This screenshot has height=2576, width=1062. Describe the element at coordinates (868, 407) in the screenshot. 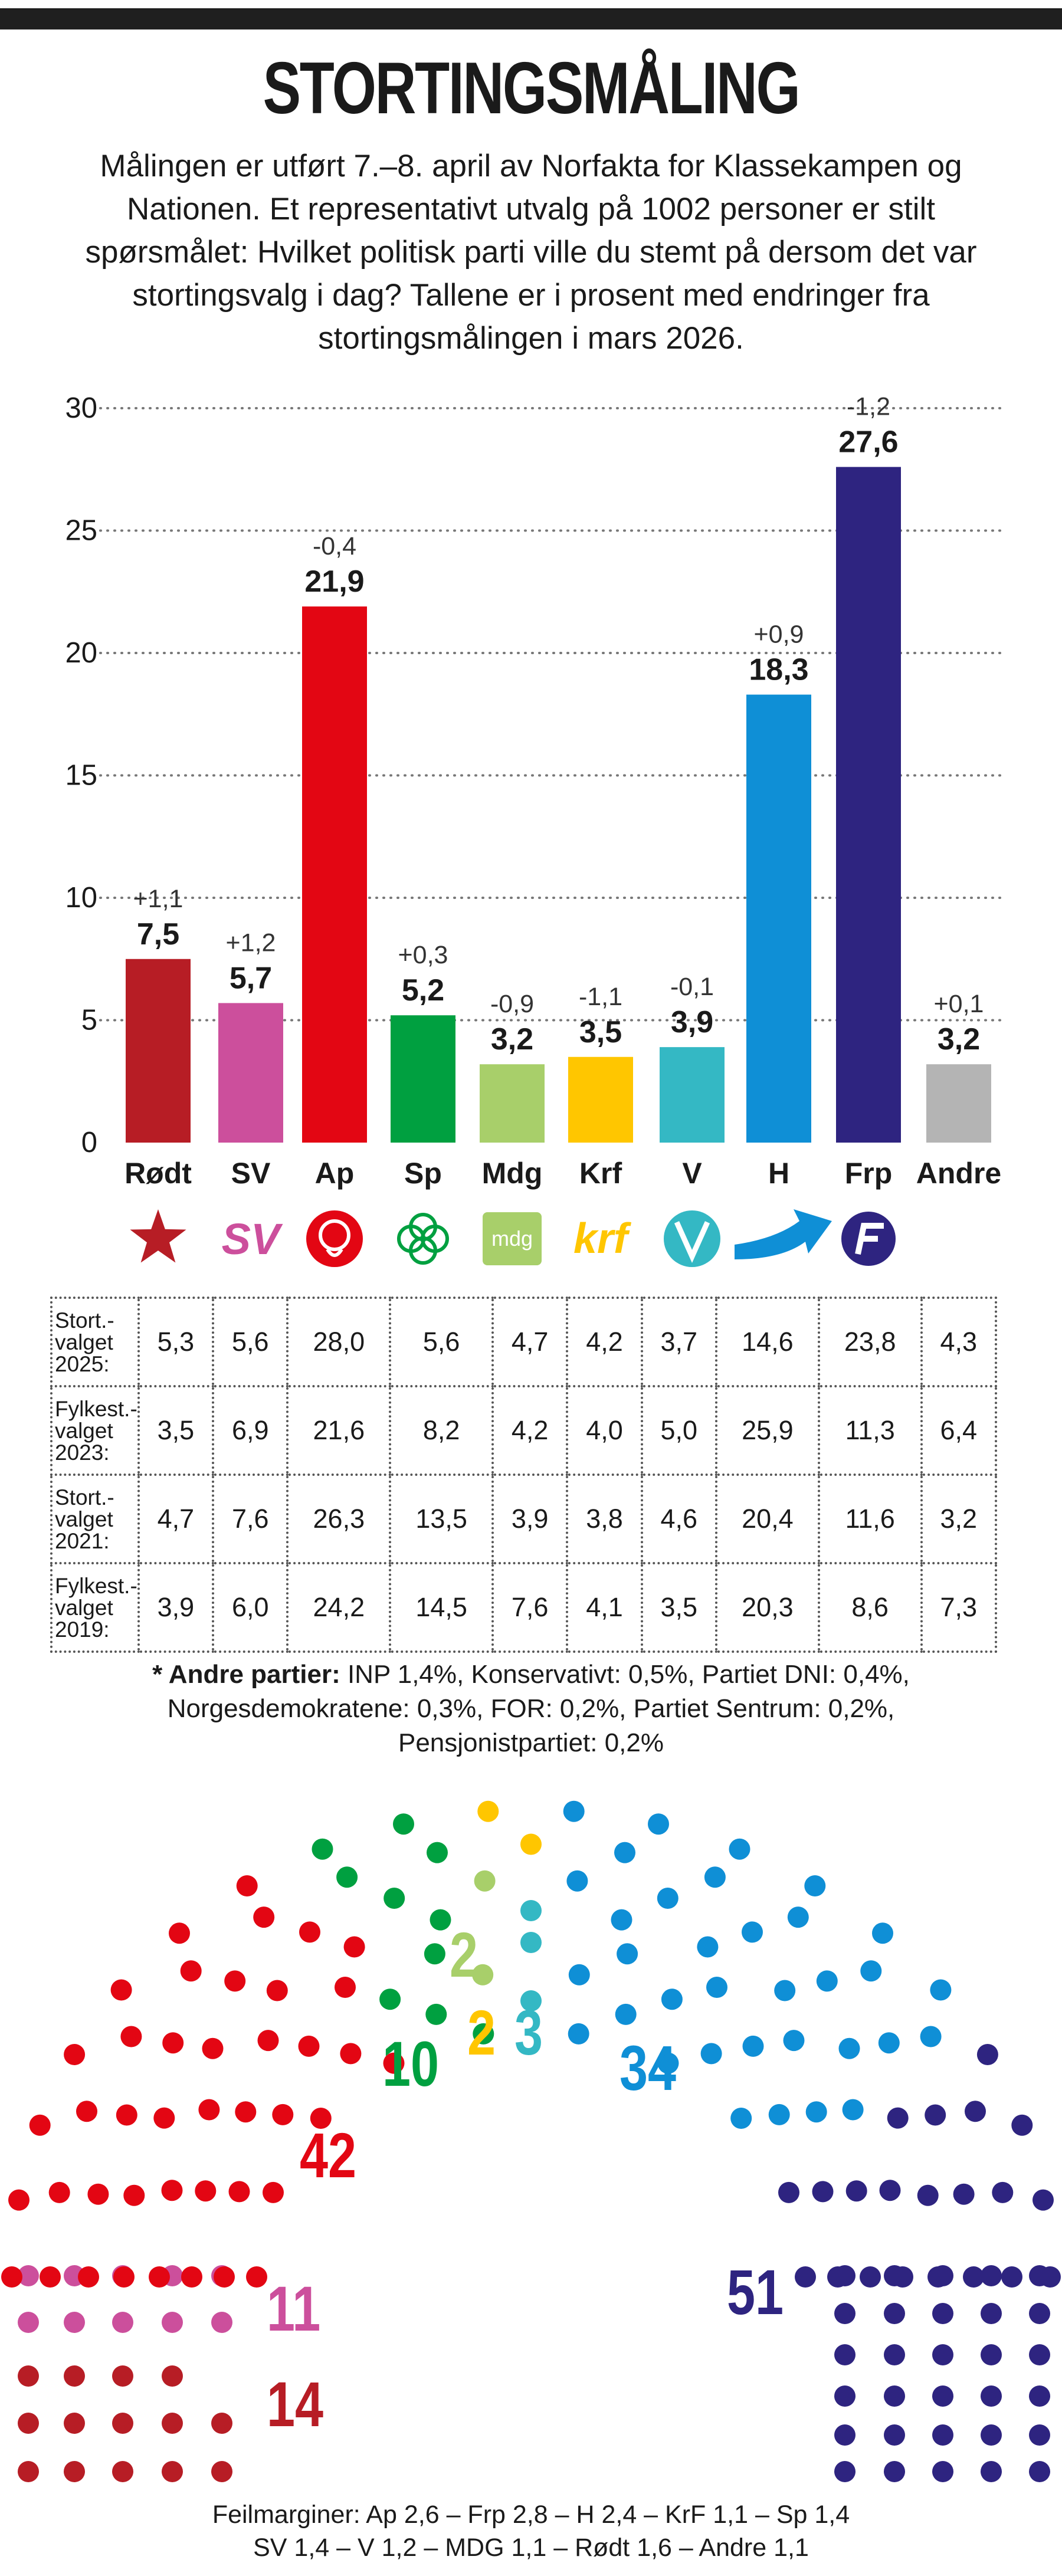

I see `change-label: -1,2` at that location.